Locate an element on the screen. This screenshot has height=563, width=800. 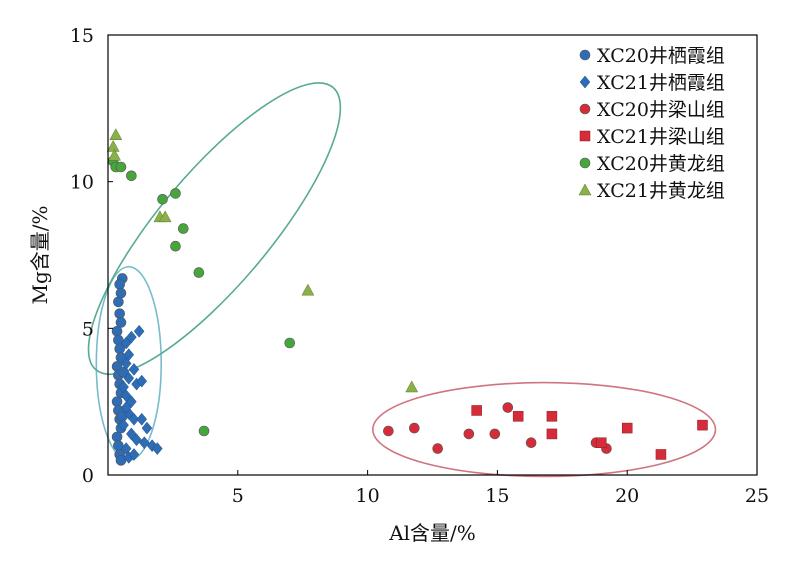
y-tick-label: 0 is located at coordinates (88, 476).